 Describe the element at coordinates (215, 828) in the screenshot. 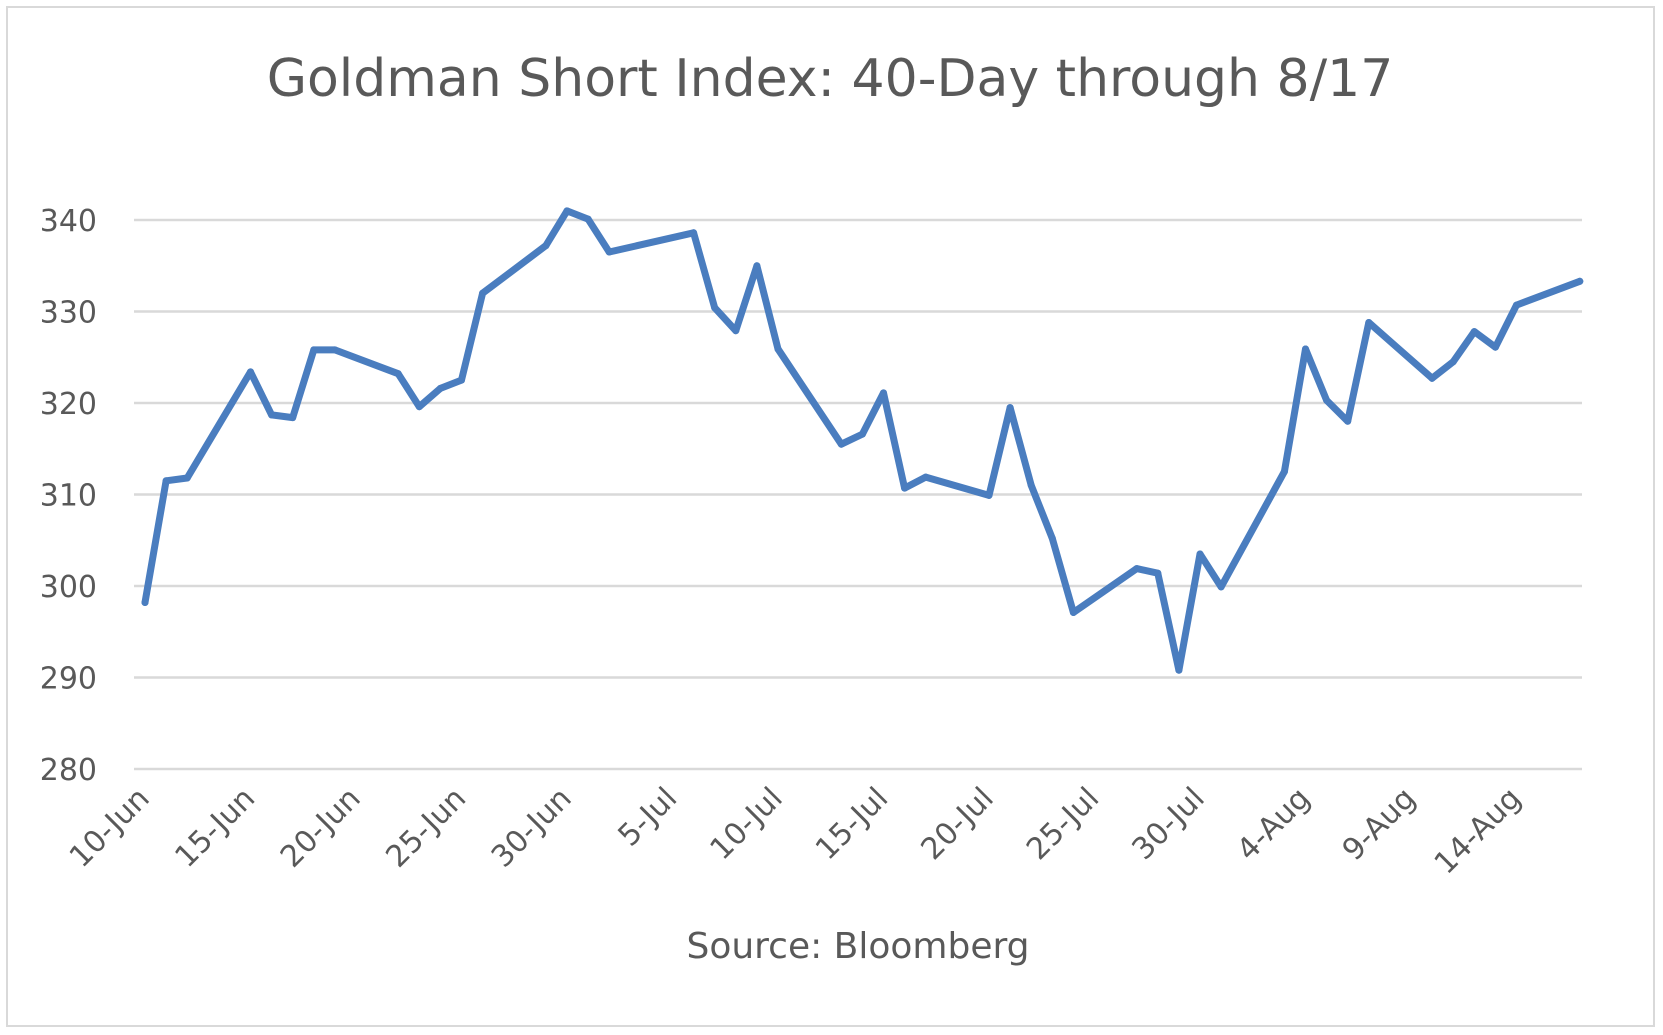

I see `x-tick-label: 15-Jun` at that location.